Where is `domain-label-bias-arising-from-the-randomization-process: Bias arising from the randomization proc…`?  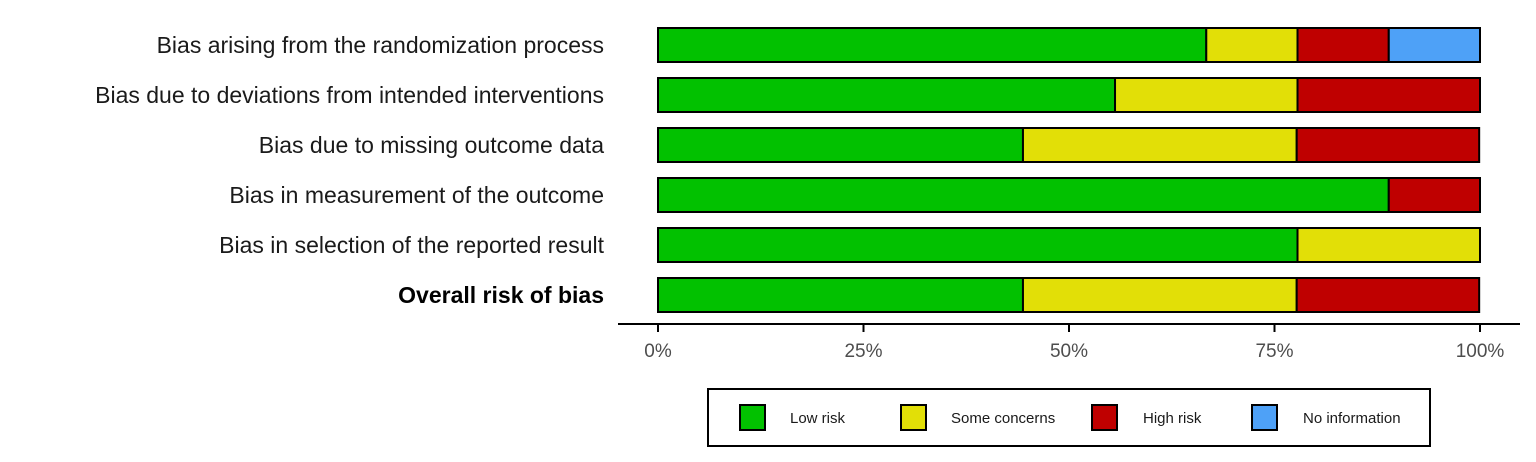
domain-label-bias-arising-from-the-randomization-process: Bias arising from the randomization proc… is located at coordinates (380, 45).